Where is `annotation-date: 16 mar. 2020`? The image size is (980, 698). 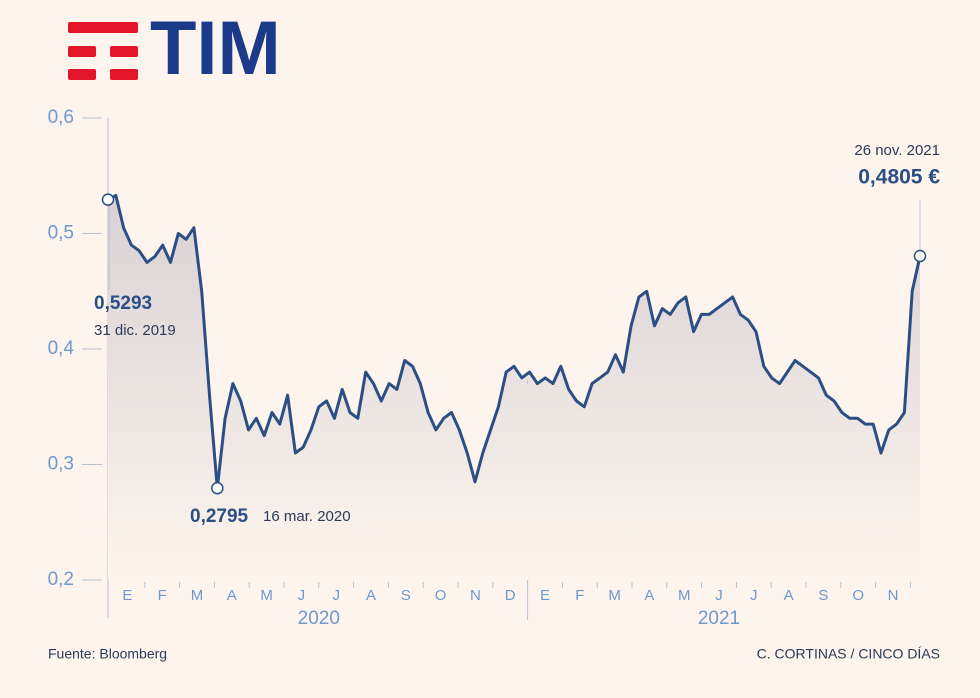
annotation-date: 16 mar. 2020 is located at coordinates (307, 516).